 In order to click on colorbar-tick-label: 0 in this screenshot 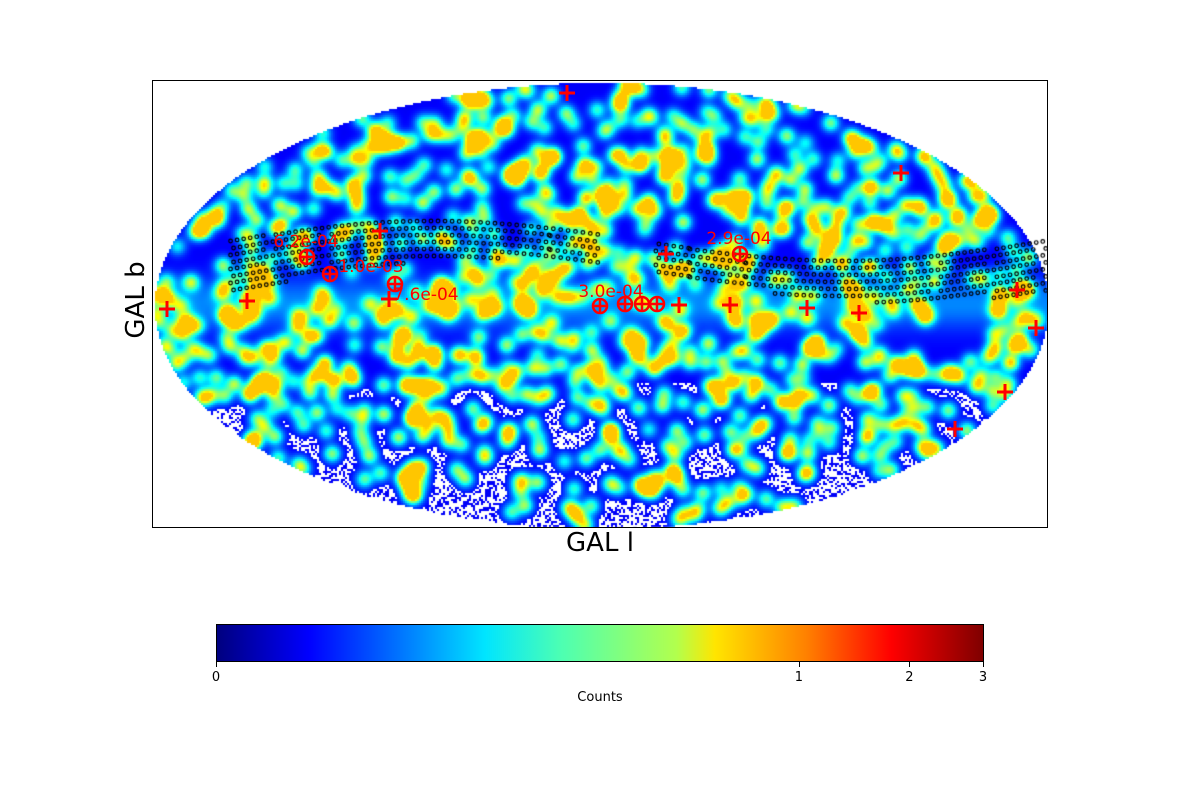, I will do `click(216, 677)`.